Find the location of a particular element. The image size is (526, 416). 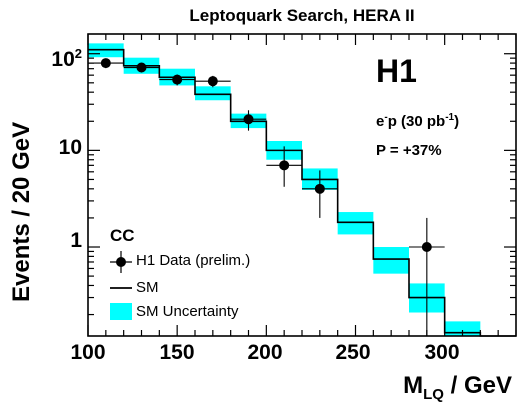

x-tick-label: 250 is located at coordinates (353, 352).